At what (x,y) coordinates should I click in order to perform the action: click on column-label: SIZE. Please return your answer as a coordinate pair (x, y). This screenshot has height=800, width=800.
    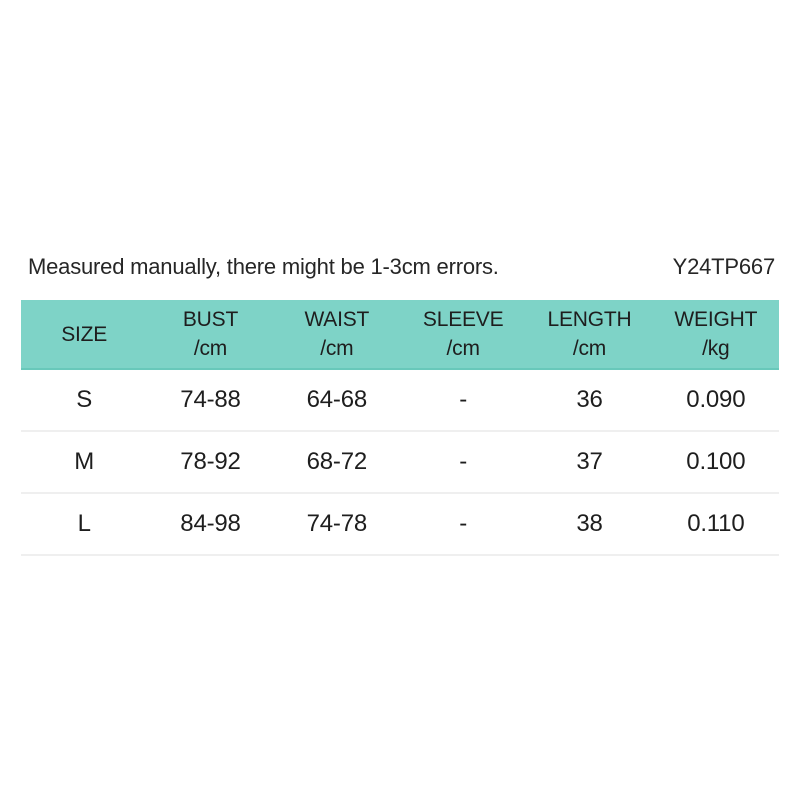
    Looking at the image, I should click on (84, 334).